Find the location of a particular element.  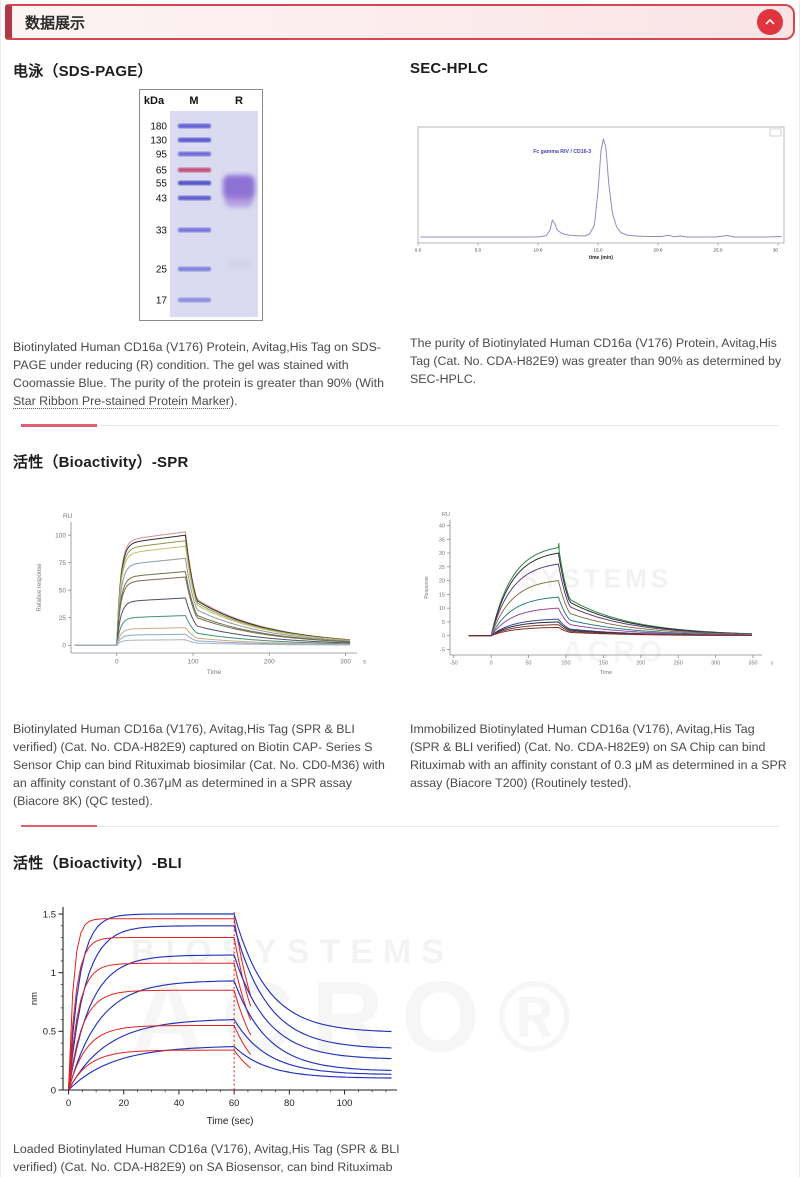

svg-text: 25.0 is located at coordinates (718, 250).